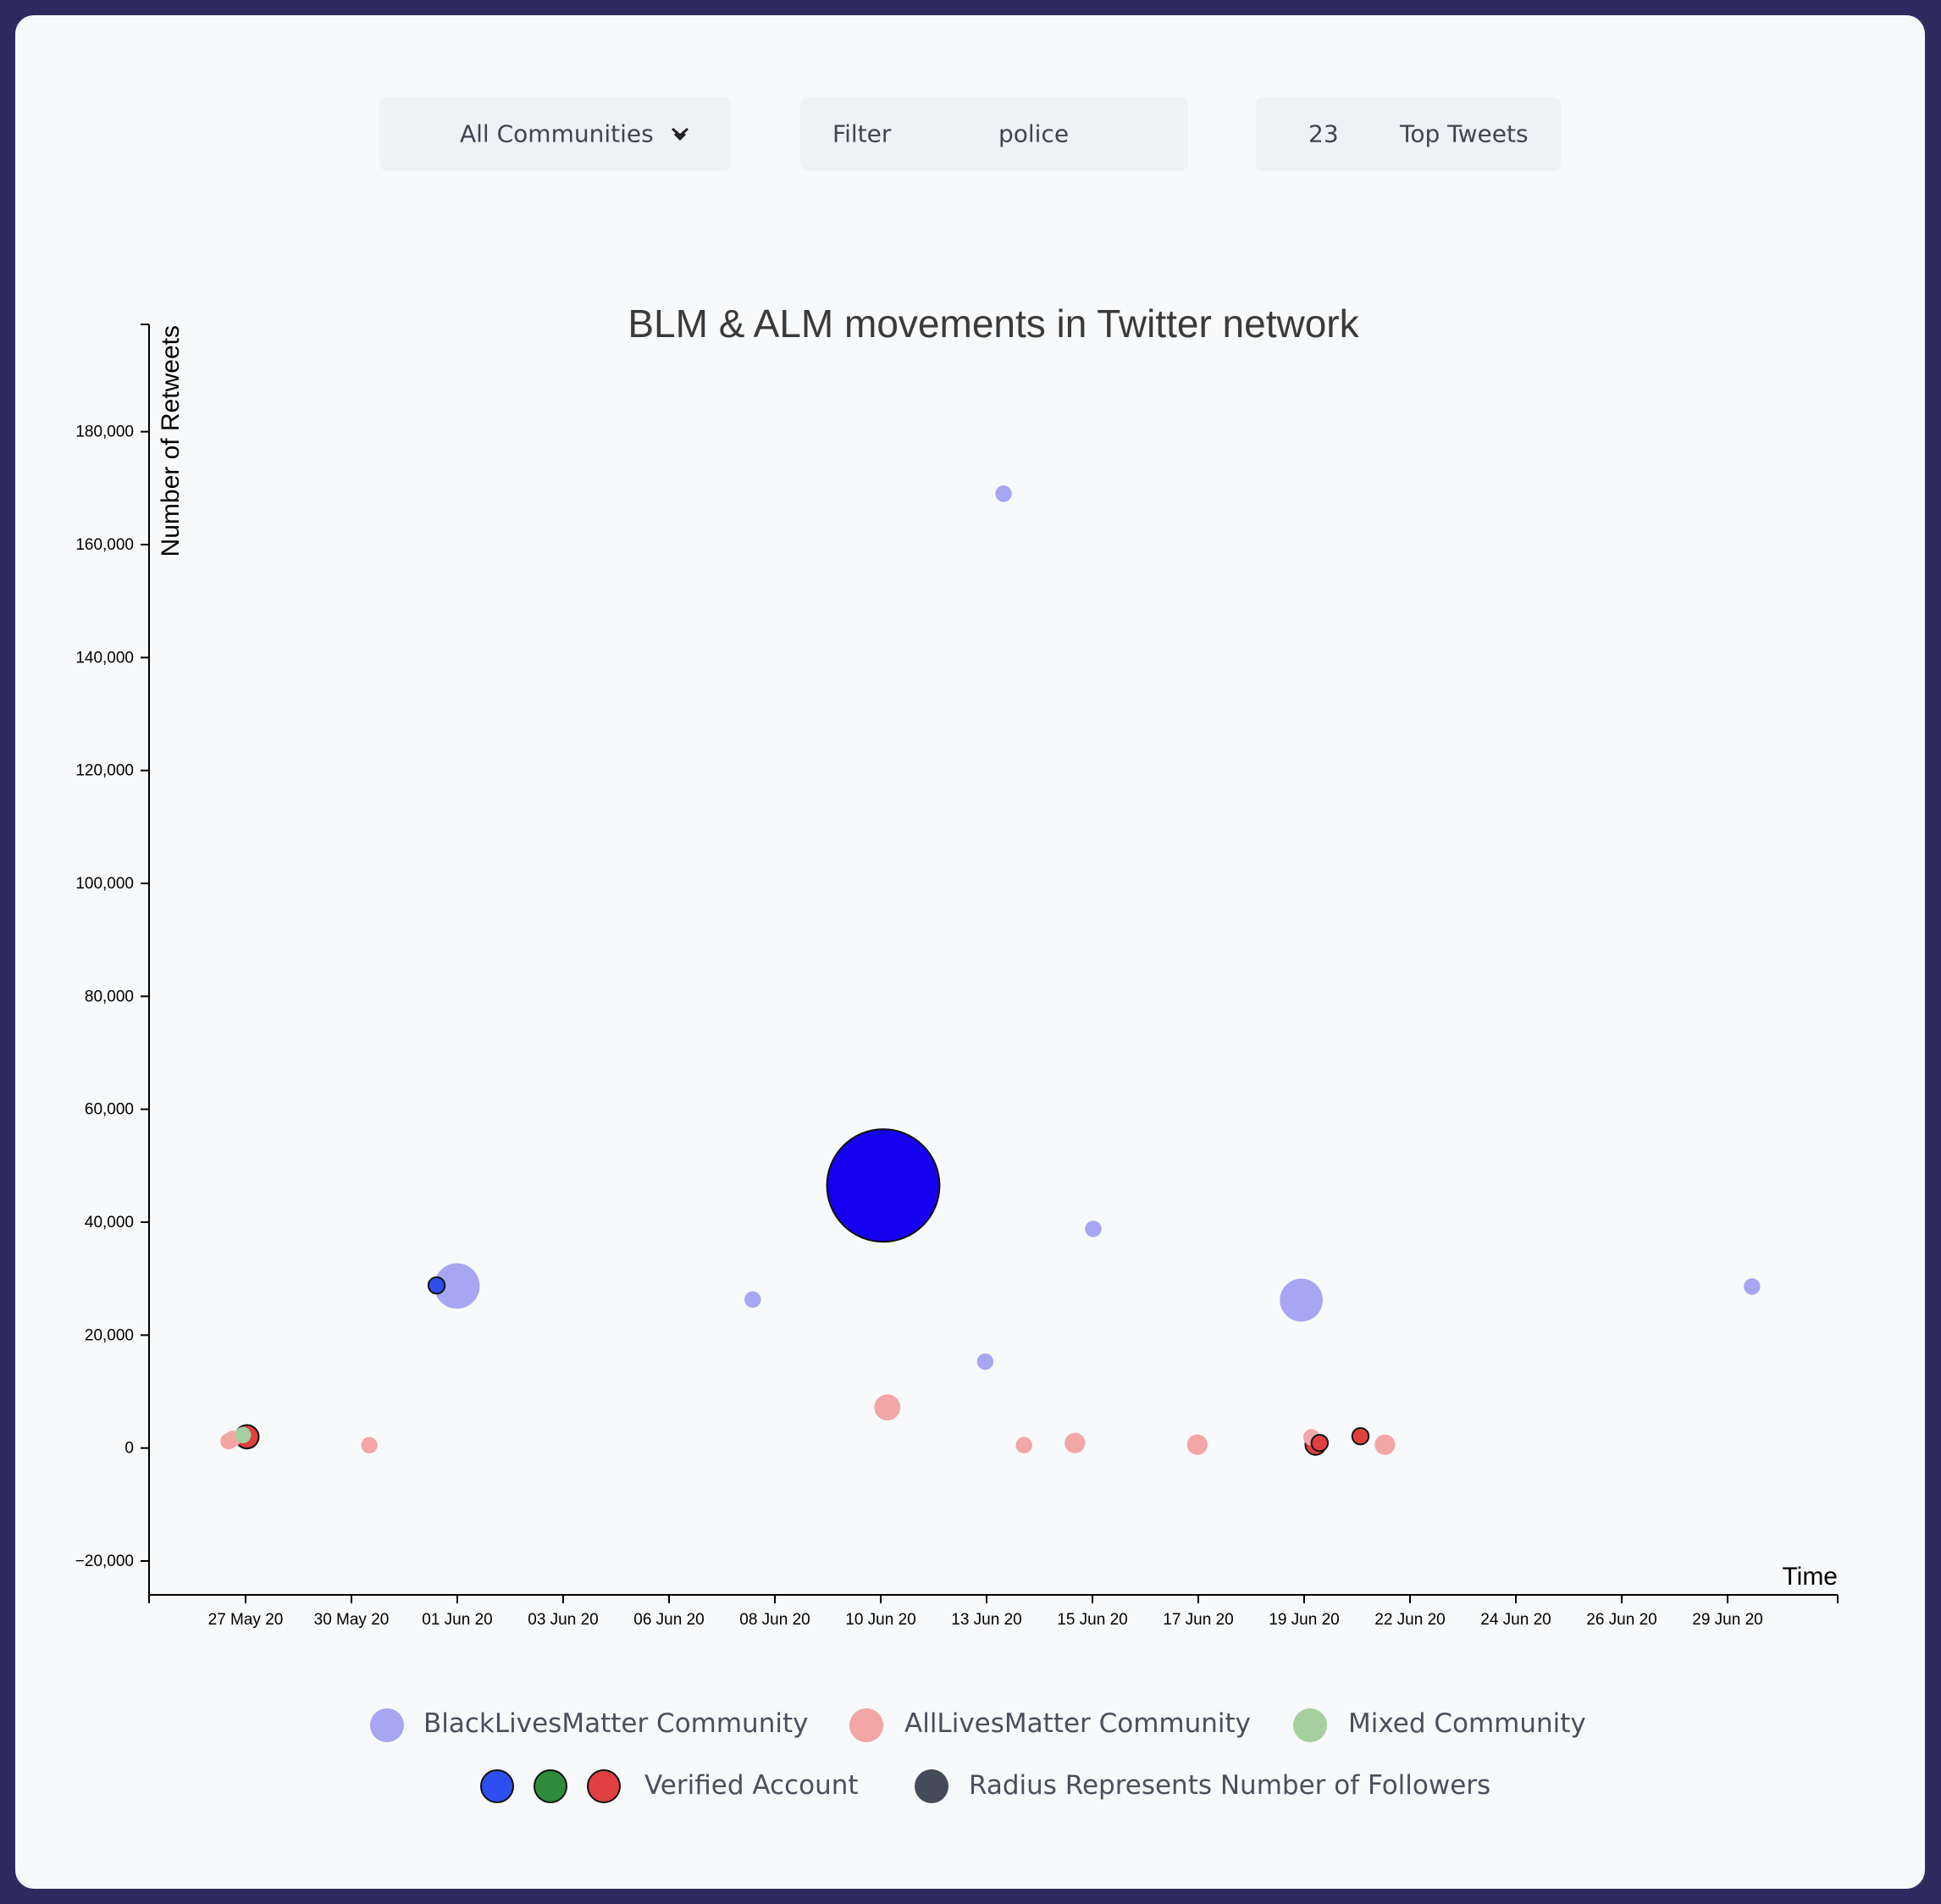  I want to click on x-tick-label: 22 Jun 20, so click(1409, 1620).